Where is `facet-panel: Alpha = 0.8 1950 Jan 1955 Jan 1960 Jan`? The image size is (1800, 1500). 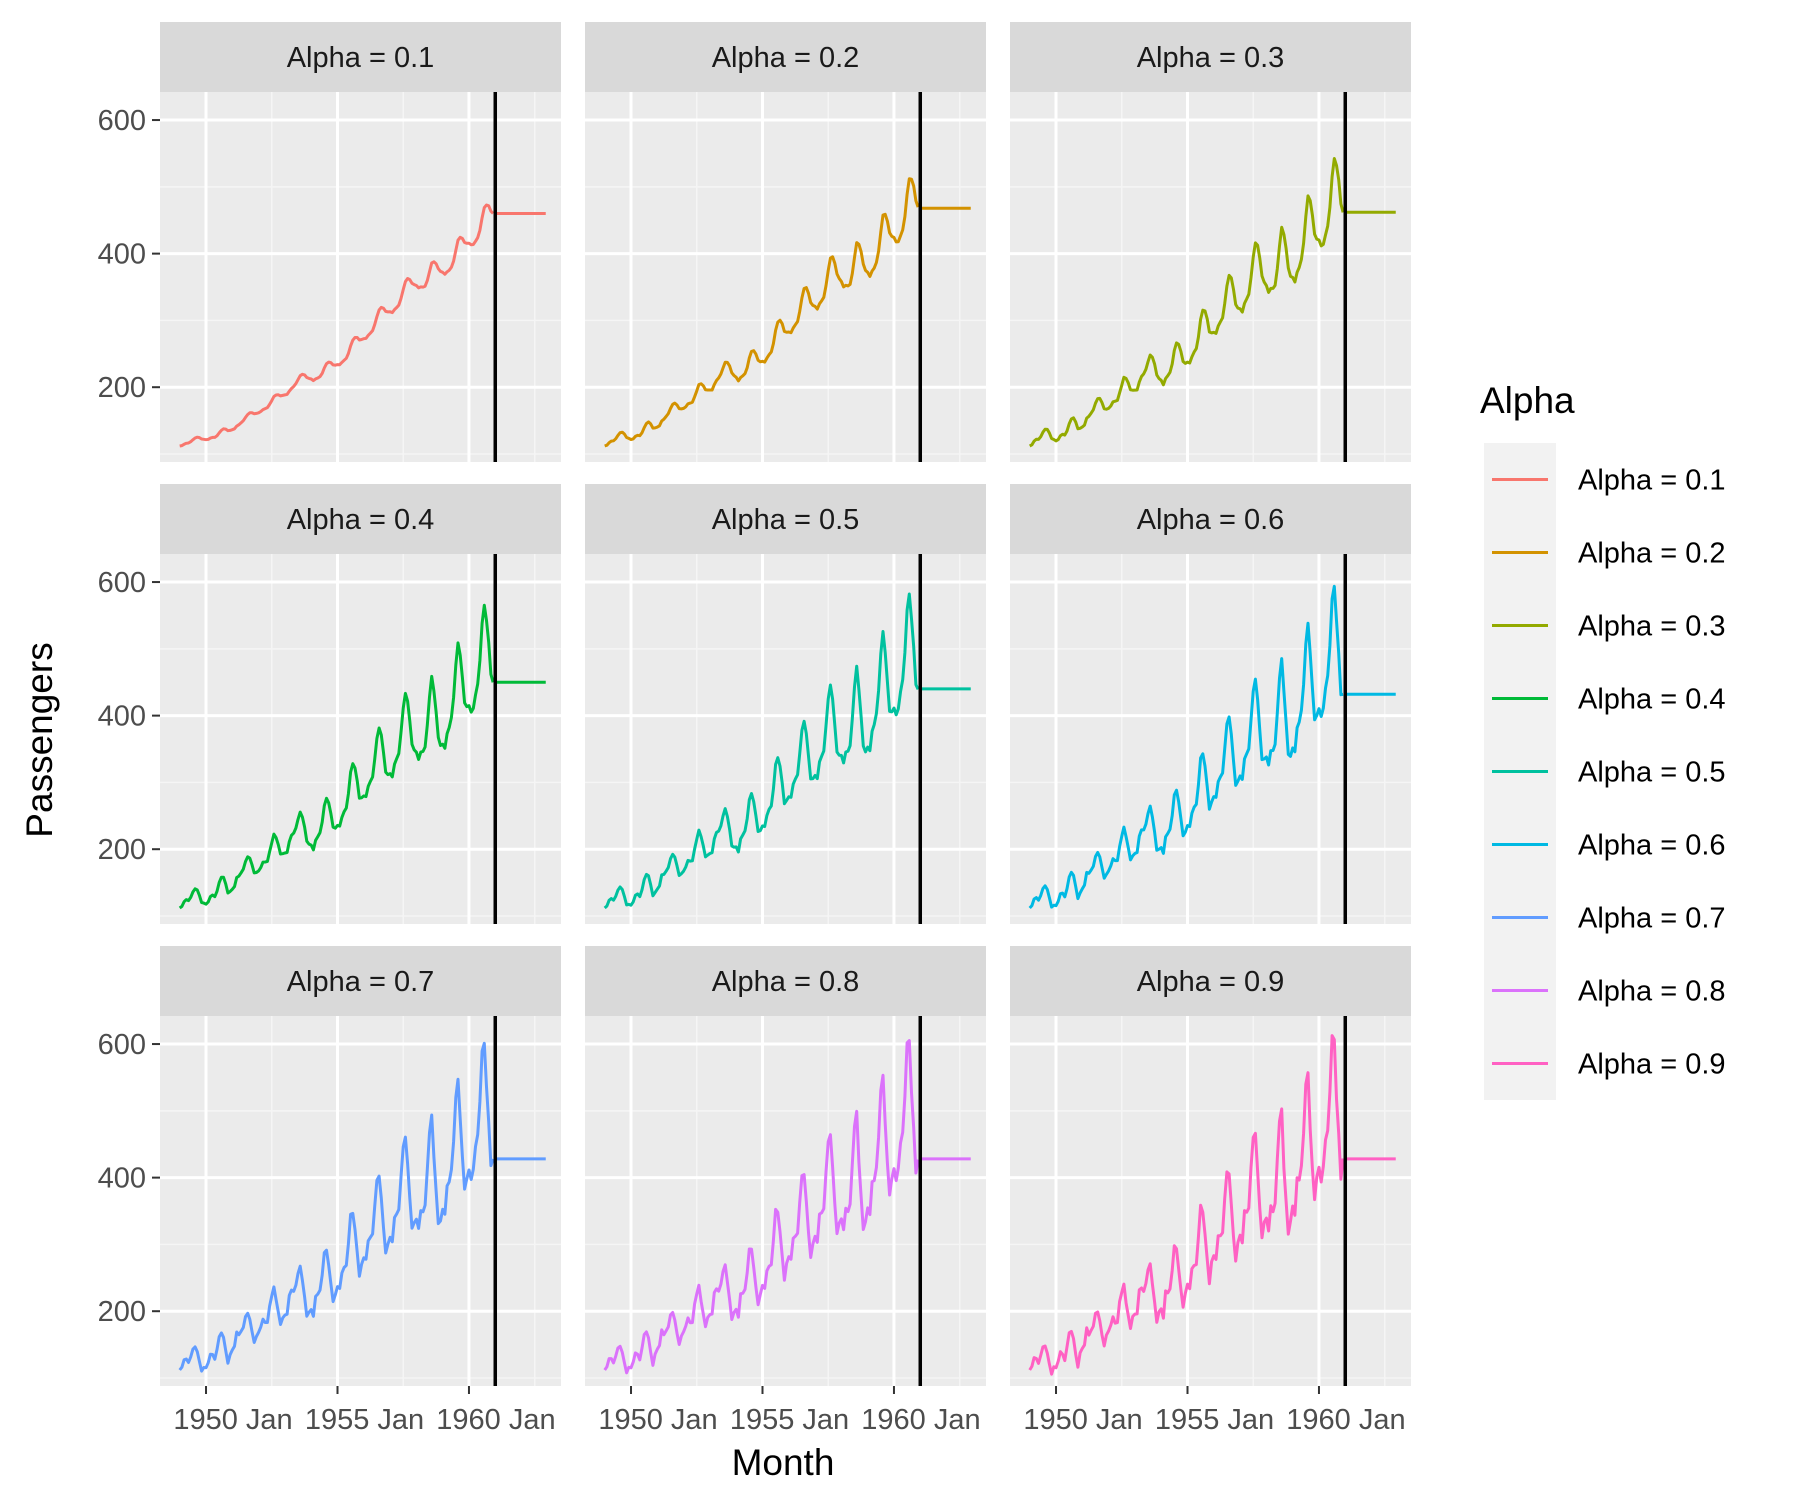 facet-panel: Alpha = 0.8 1950 Jan 1955 Jan 1960 Jan is located at coordinates (785, 1191).